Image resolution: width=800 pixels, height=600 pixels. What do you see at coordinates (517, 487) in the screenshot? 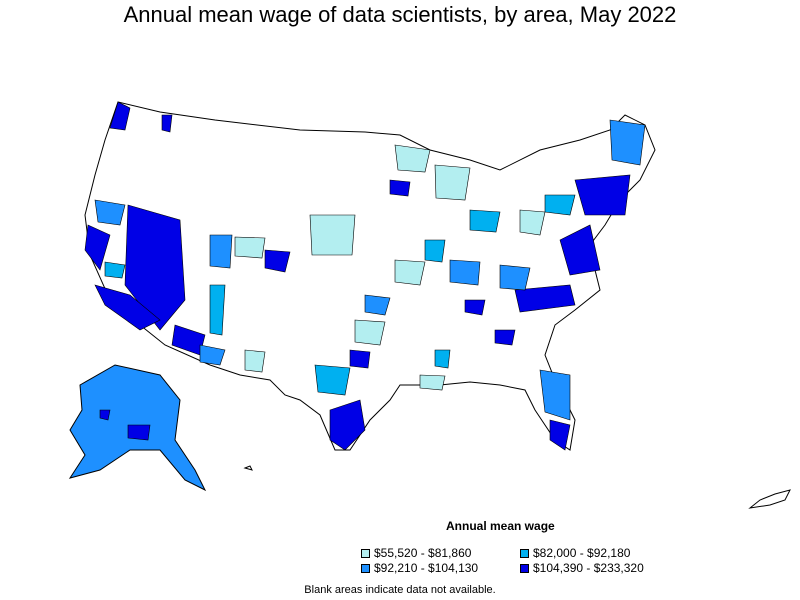
I see `hawaii-islands` at bounding box center [517, 487].